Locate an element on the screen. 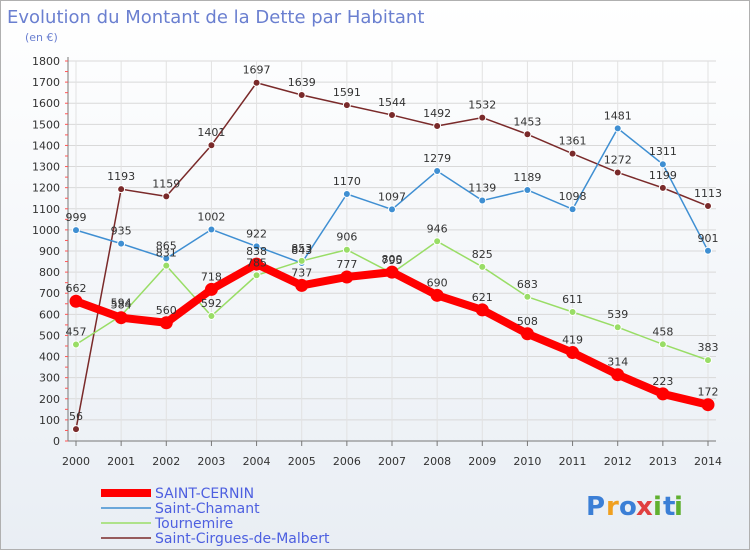  data-label: 946 is located at coordinates (437, 228).